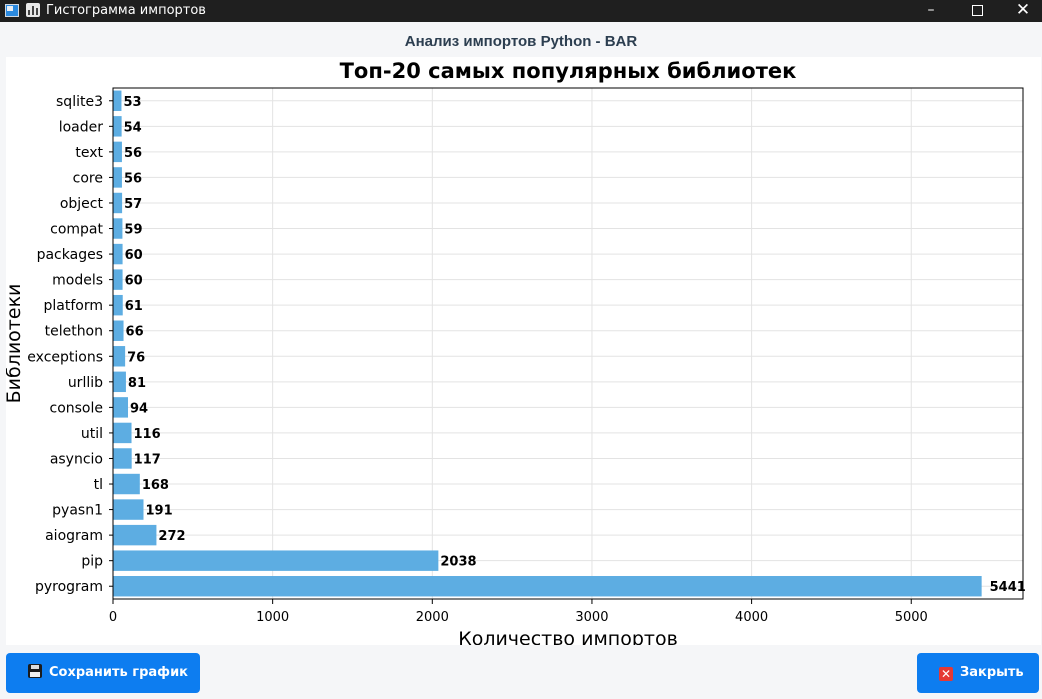 The height and width of the screenshot is (699, 1042). What do you see at coordinates (79, 102) in the screenshot?
I see `y-tick-label: sqlite3` at bounding box center [79, 102].